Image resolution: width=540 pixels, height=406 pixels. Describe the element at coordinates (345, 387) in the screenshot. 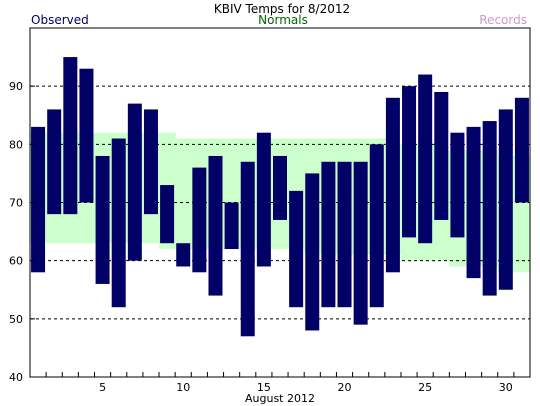

I see `x-tick-label: 20` at that location.